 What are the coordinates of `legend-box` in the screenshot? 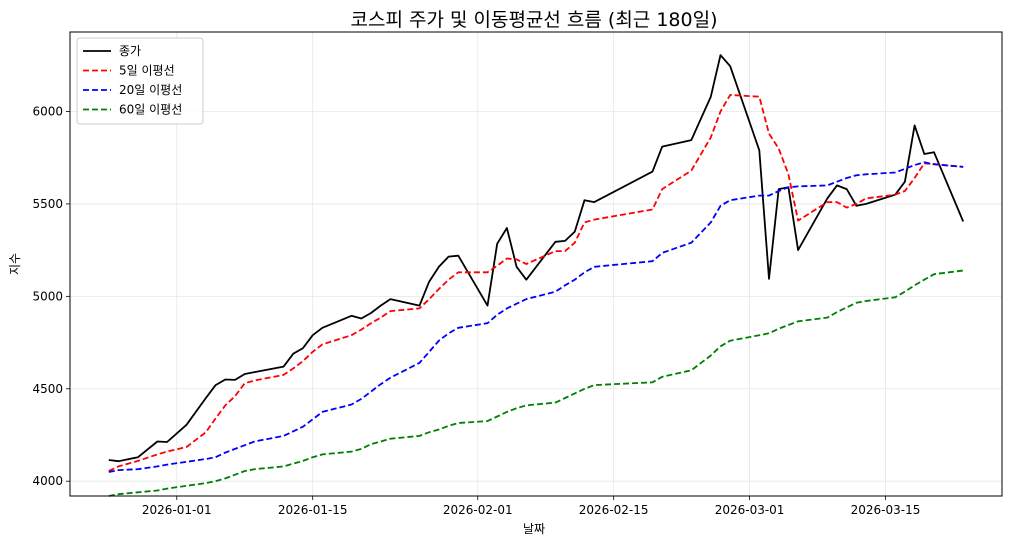 It's located at (140, 81).